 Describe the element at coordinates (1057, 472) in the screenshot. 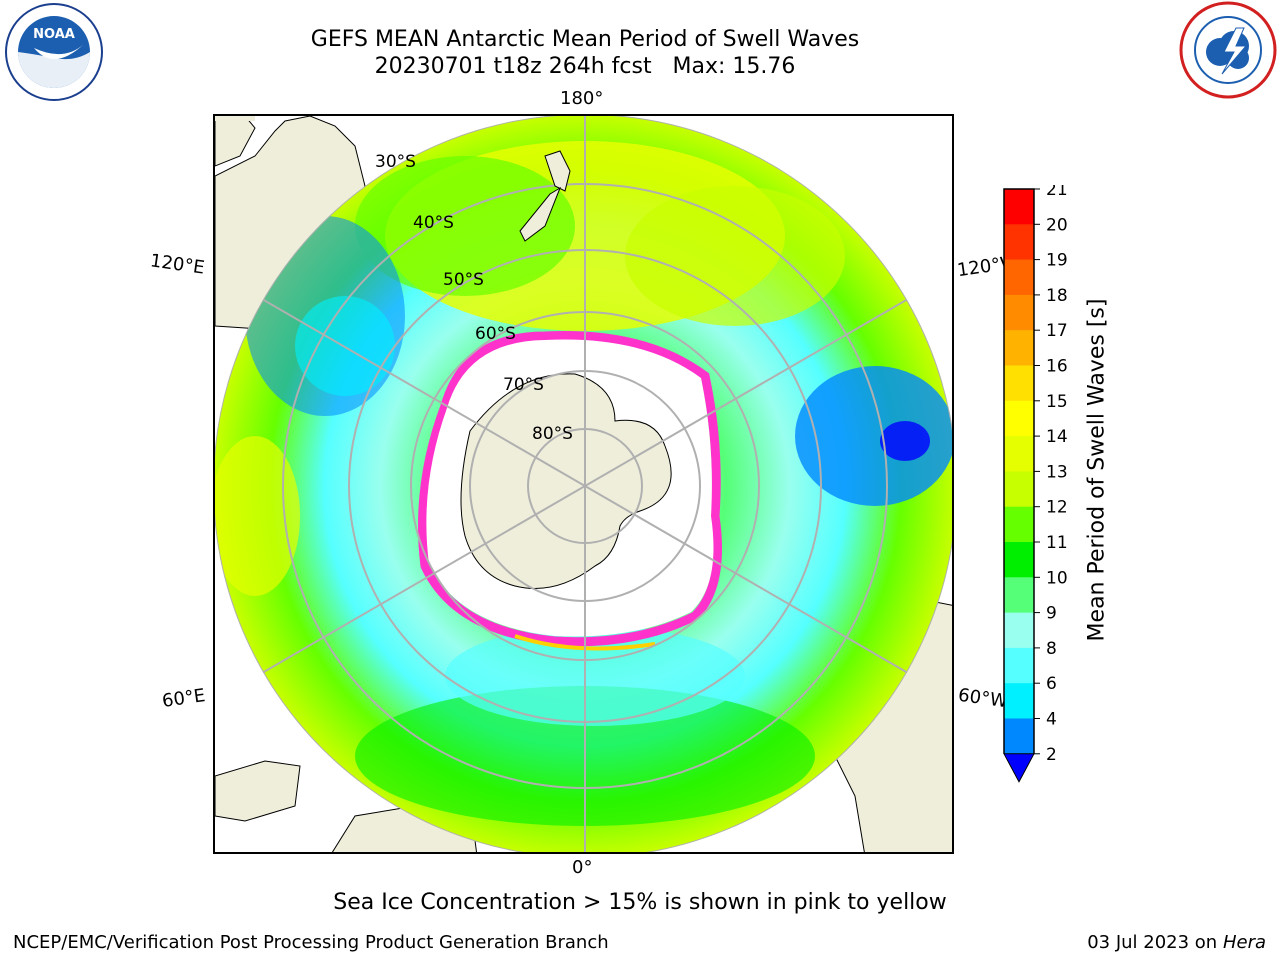

I see `colorbar-tick-label: 13` at that location.